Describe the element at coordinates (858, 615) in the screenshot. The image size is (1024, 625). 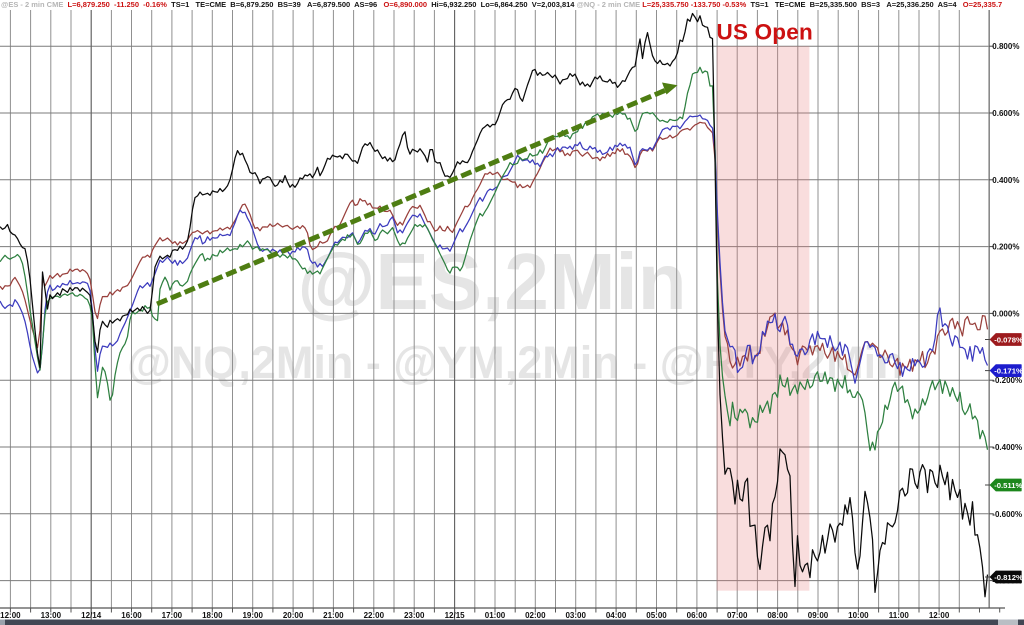
I see `svg-text: 10:00` at that location.